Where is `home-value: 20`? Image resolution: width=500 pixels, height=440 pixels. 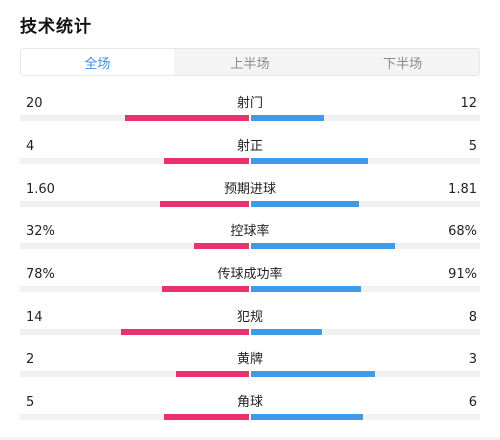 home-value: 20 is located at coordinates (34, 103).